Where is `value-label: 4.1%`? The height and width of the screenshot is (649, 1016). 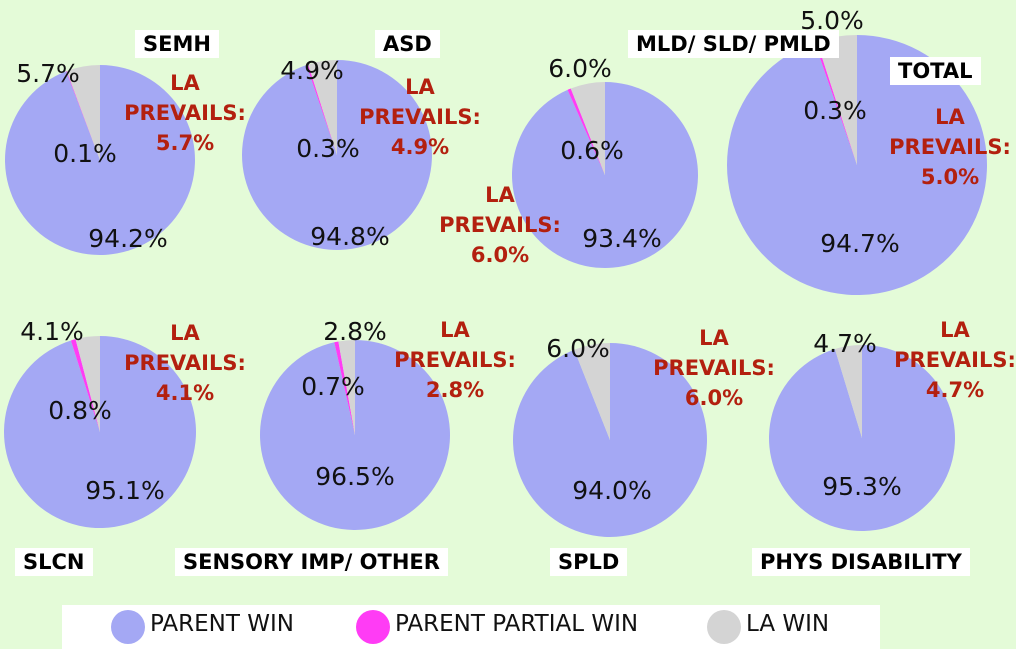
value-label: 4.1% is located at coordinates (52, 331).